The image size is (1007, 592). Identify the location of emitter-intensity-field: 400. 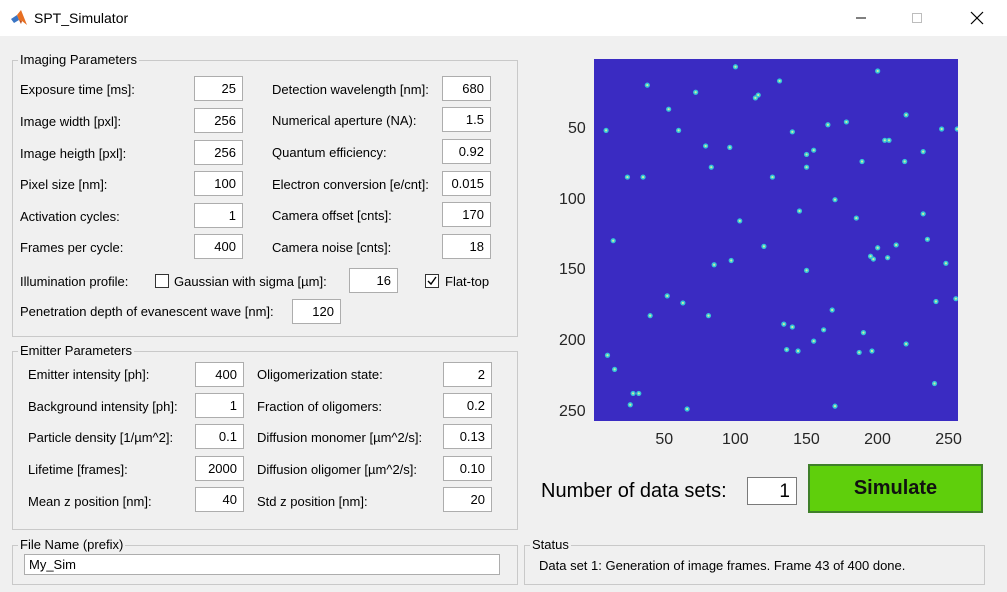
(219, 374).